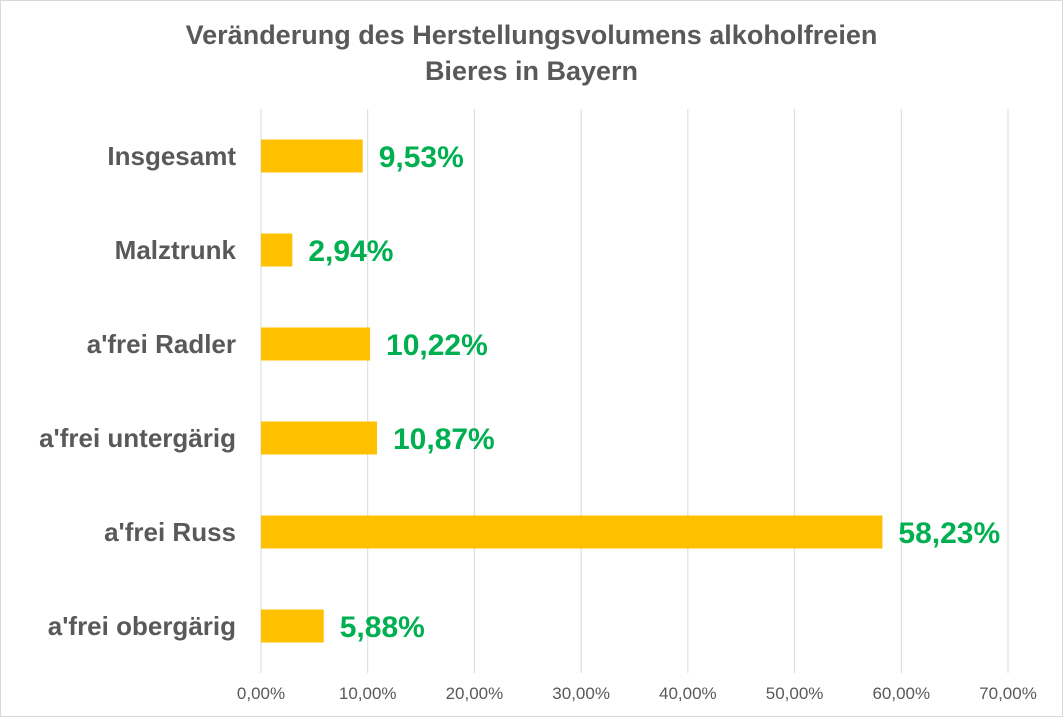 This screenshot has height=717, width=1063. I want to click on x-tick-label: 60,00%, so click(901, 693).